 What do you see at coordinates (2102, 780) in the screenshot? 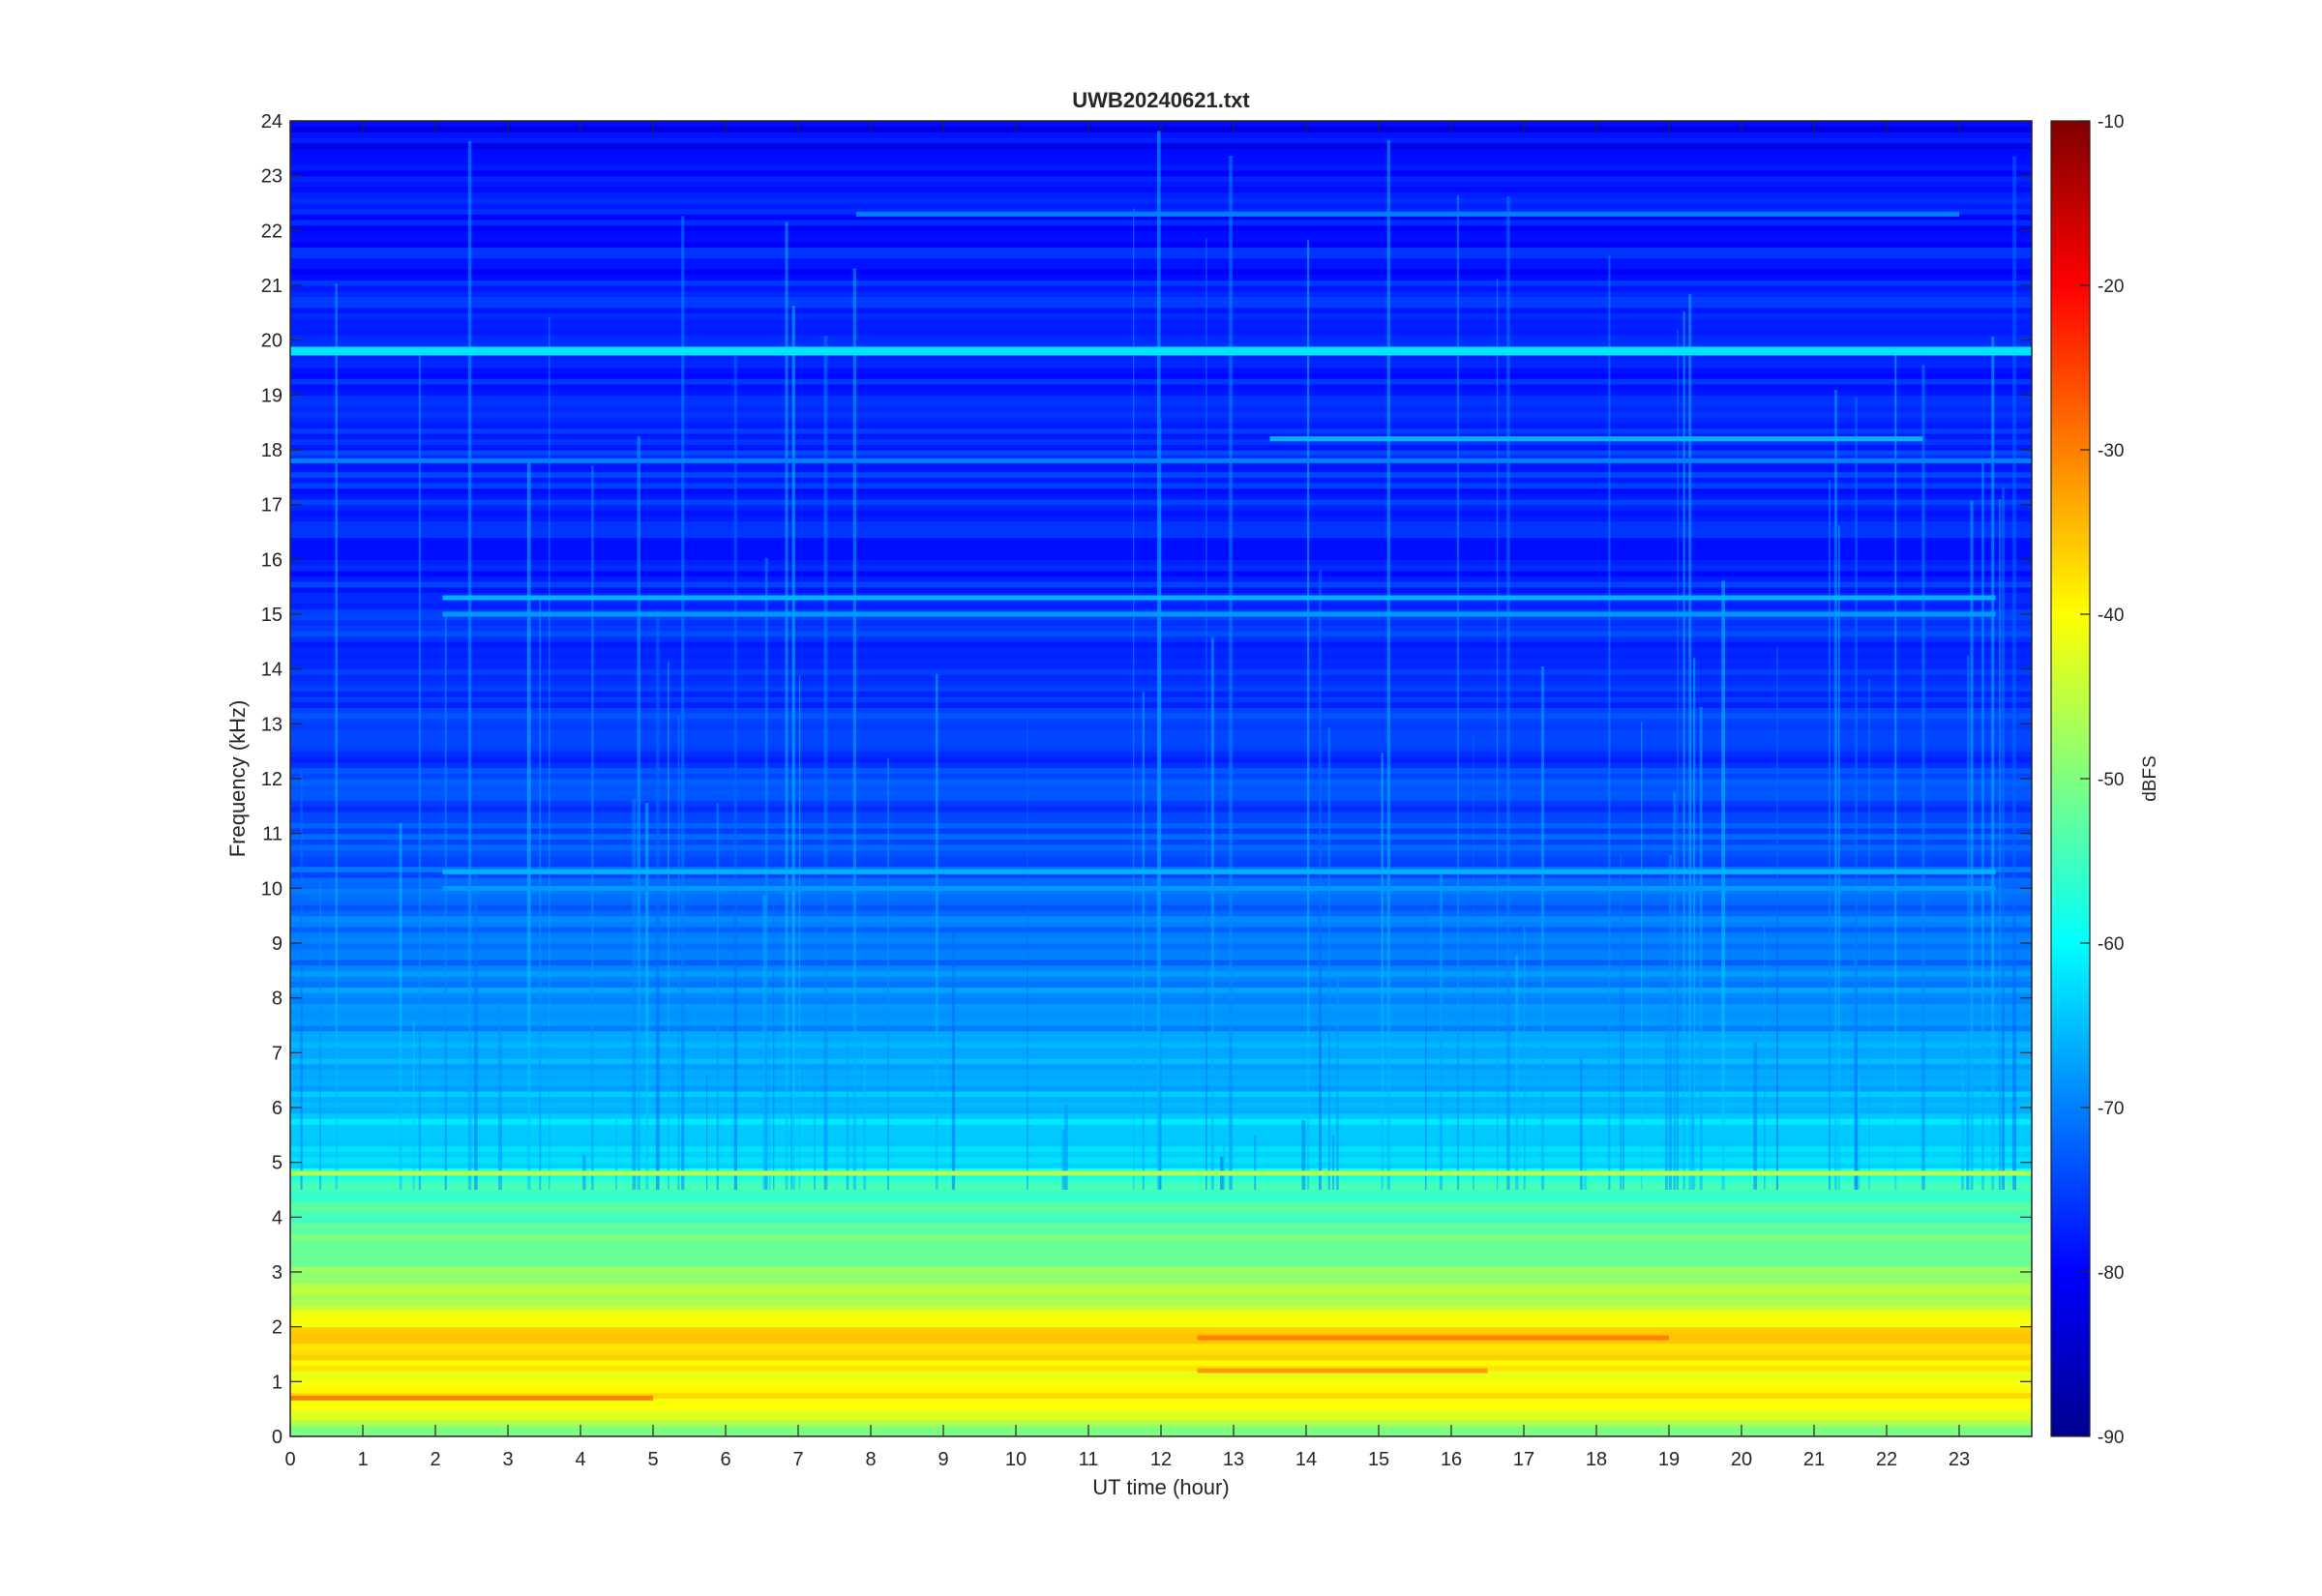
I see `colorbar-ticks: -10 -20 -30 -40 -50 -60 -70 -80 -90` at bounding box center [2102, 780].